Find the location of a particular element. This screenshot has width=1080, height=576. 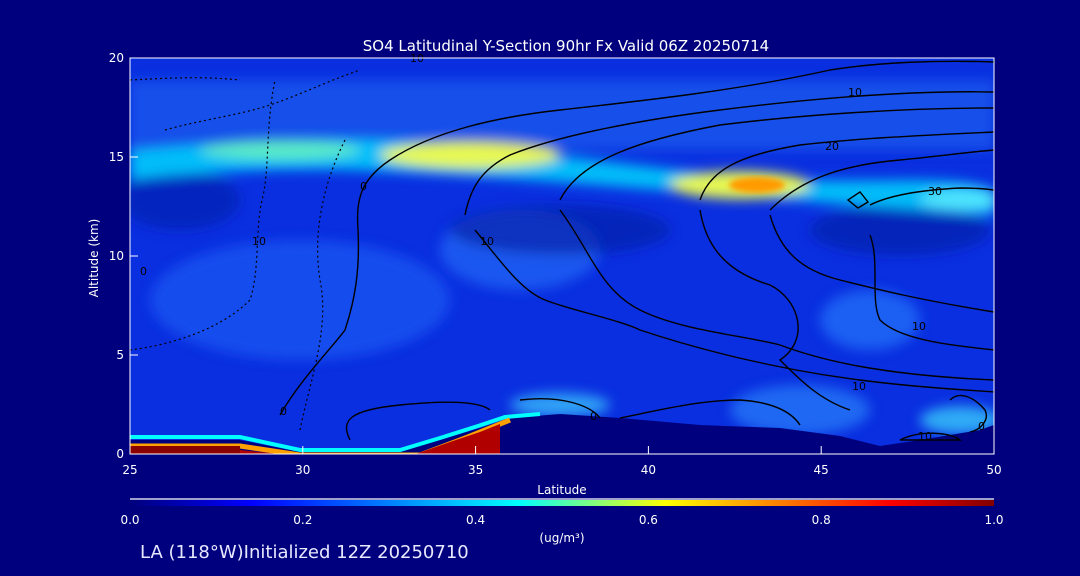

x-tick-label: 25 is located at coordinates (129, 470).